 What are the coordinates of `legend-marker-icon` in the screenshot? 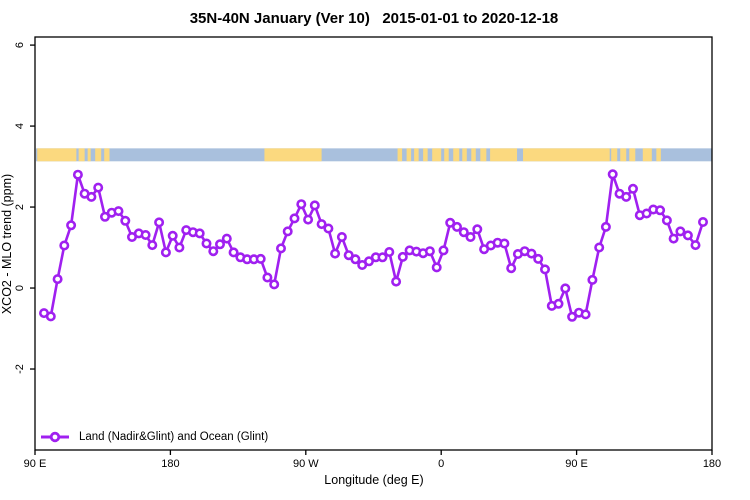 It's located at (55, 437).